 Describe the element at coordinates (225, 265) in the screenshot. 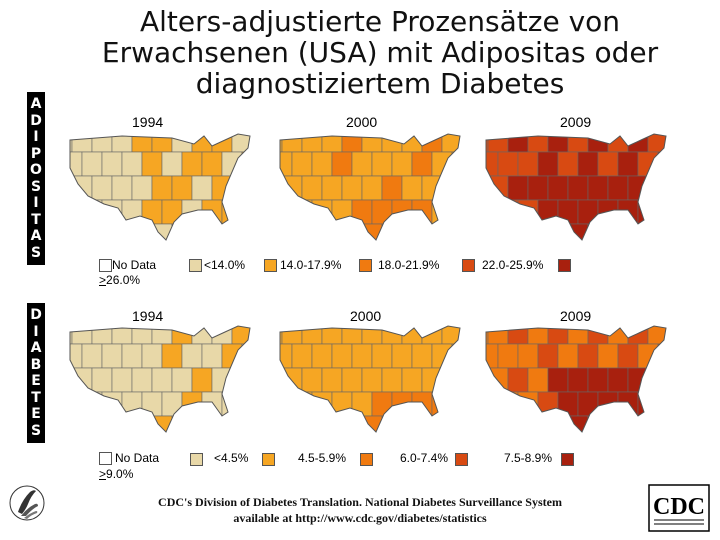

I see `legend-label-class1: <14.0%` at that location.